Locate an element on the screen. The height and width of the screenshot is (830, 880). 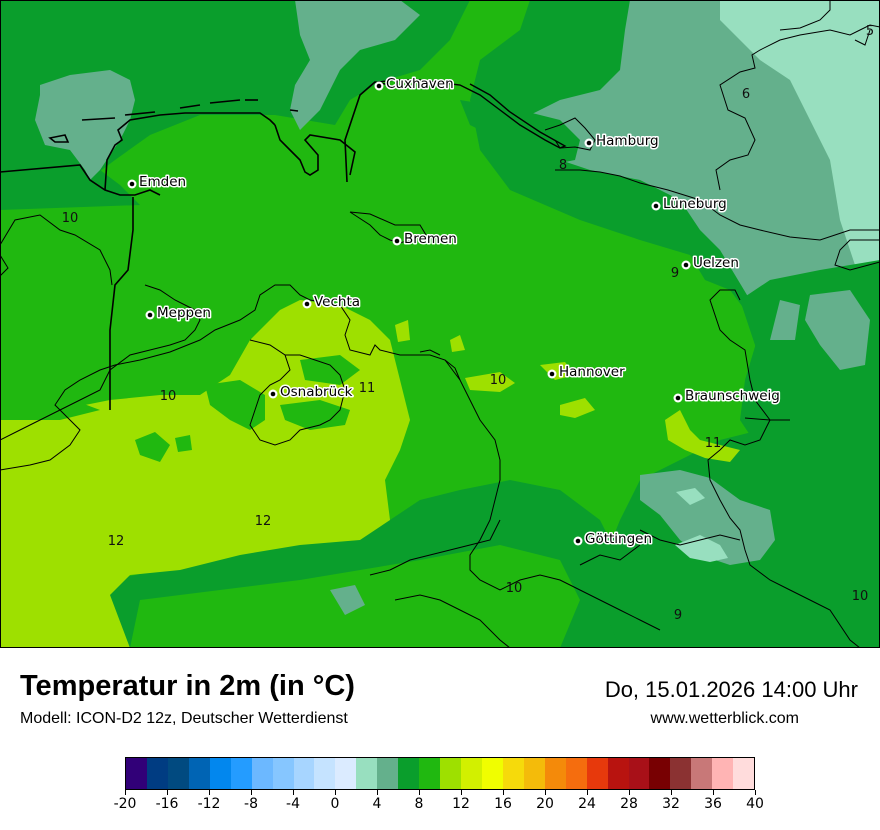
chart-title: Temperatur in 2m (in °C) is located at coordinates (187, 686).